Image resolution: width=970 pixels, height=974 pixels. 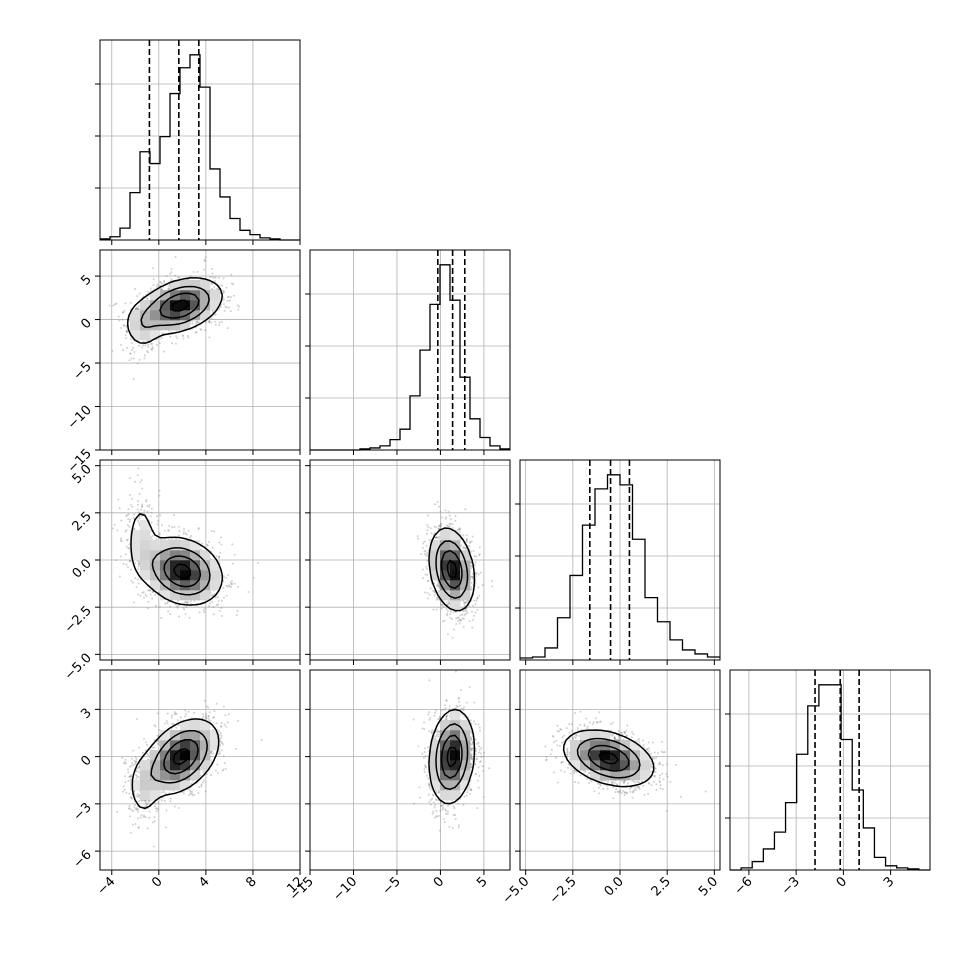 I want to click on y-tick-label: 0.0, so click(x=82, y=568).